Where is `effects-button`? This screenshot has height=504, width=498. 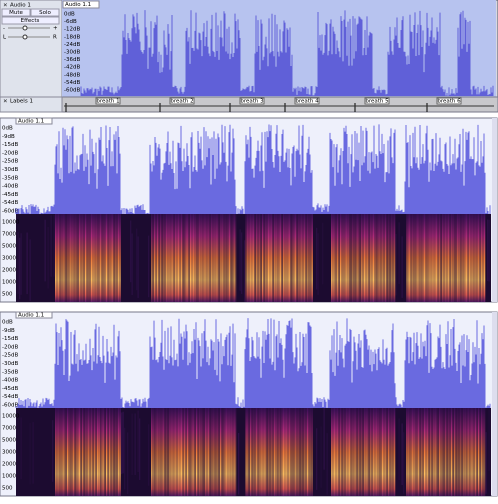
effects-button is located at coordinates (30, 20).